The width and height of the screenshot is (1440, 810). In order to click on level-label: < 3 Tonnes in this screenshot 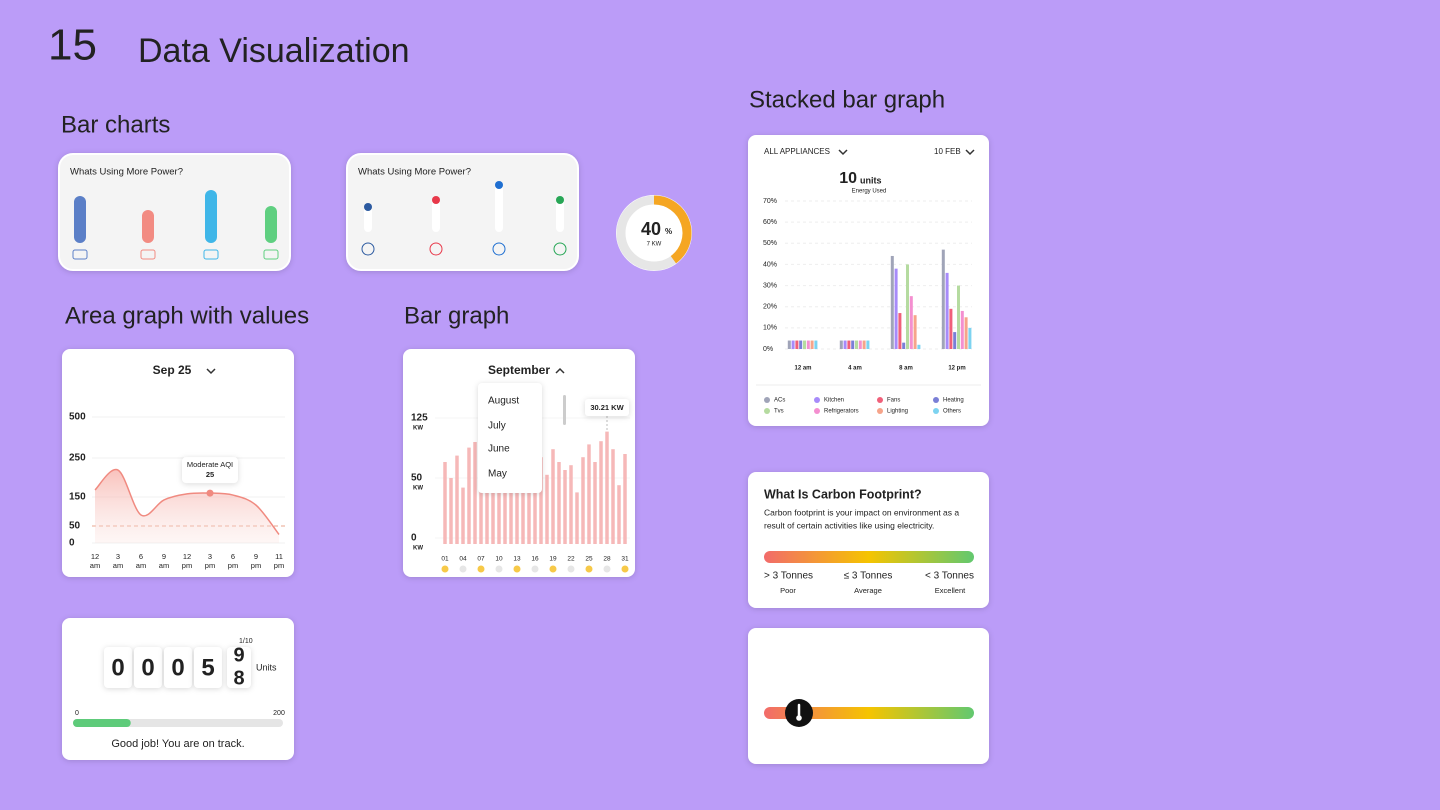, I will do `click(949, 576)`.